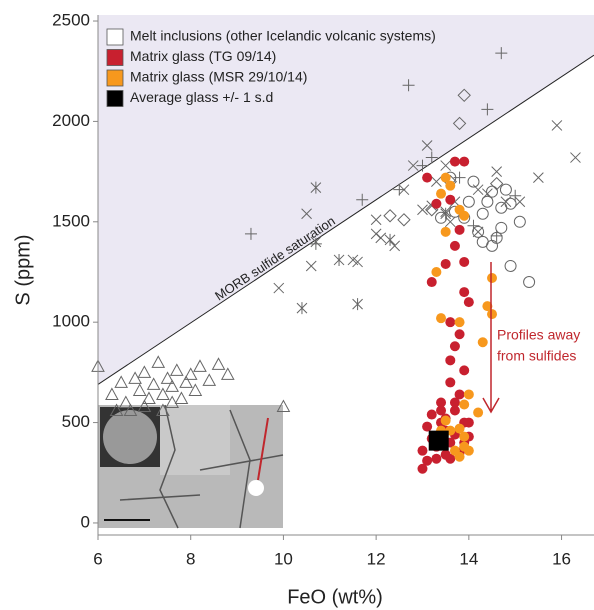 The image size is (594, 610). Describe the element at coordinates (71, 321) in the screenshot. I see `y-tick-label: 1000` at that location.